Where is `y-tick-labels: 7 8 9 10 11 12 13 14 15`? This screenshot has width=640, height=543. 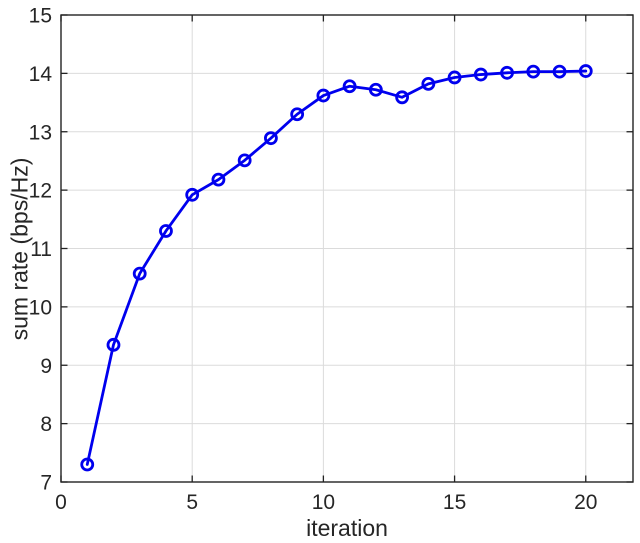
y-tick-labels: 7 8 9 10 11 12 13 14 15 is located at coordinates (41, 250).